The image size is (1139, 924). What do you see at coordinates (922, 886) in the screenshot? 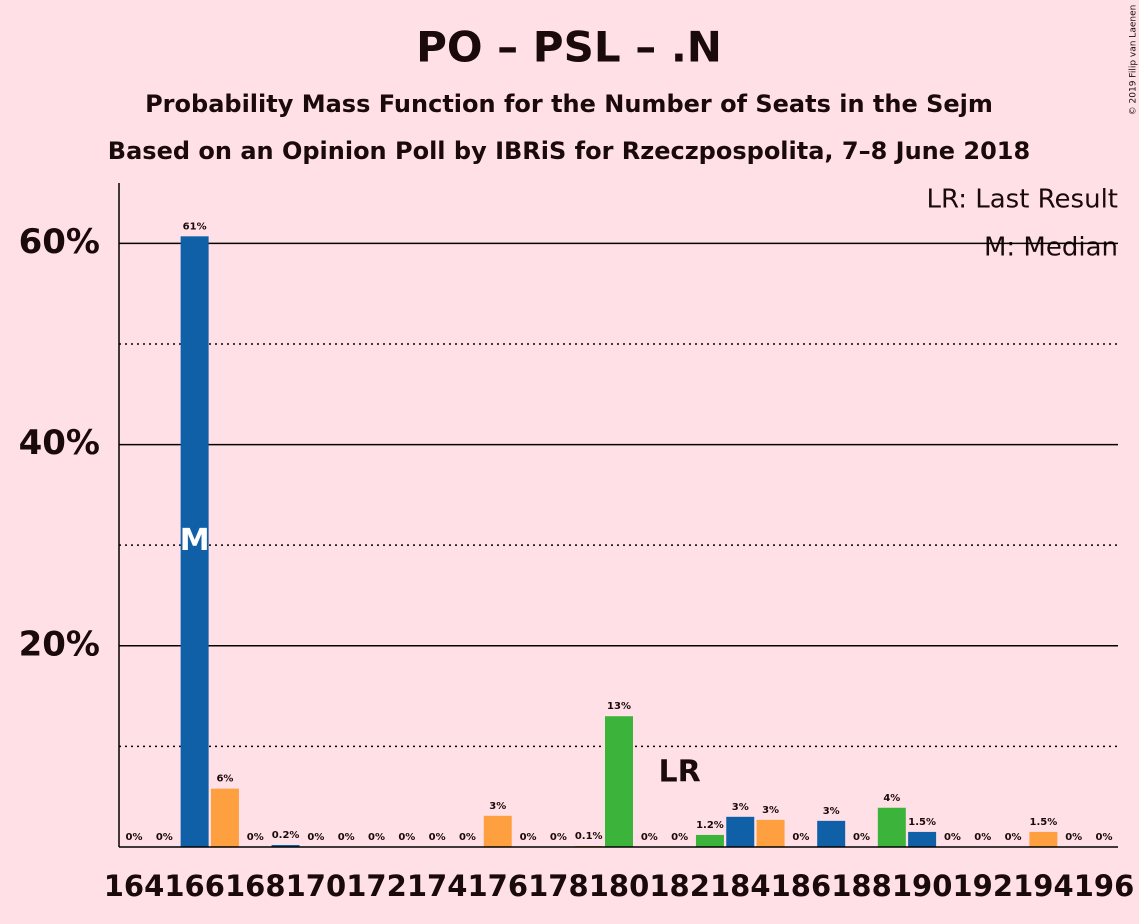
I see `x-tick-label: 190` at bounding box center [922, 886].